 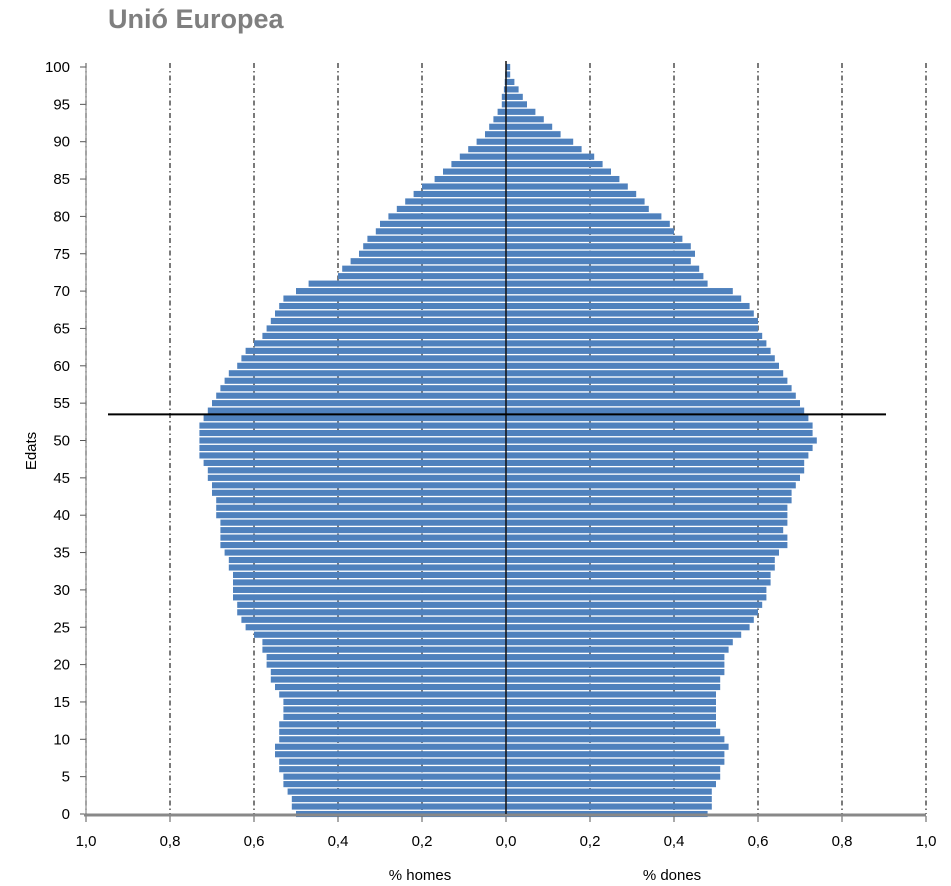 What do you see at coordinates (61, 328) in the screenshot?
I see `y-tick-label: 65` at bounding box center [61, 328].